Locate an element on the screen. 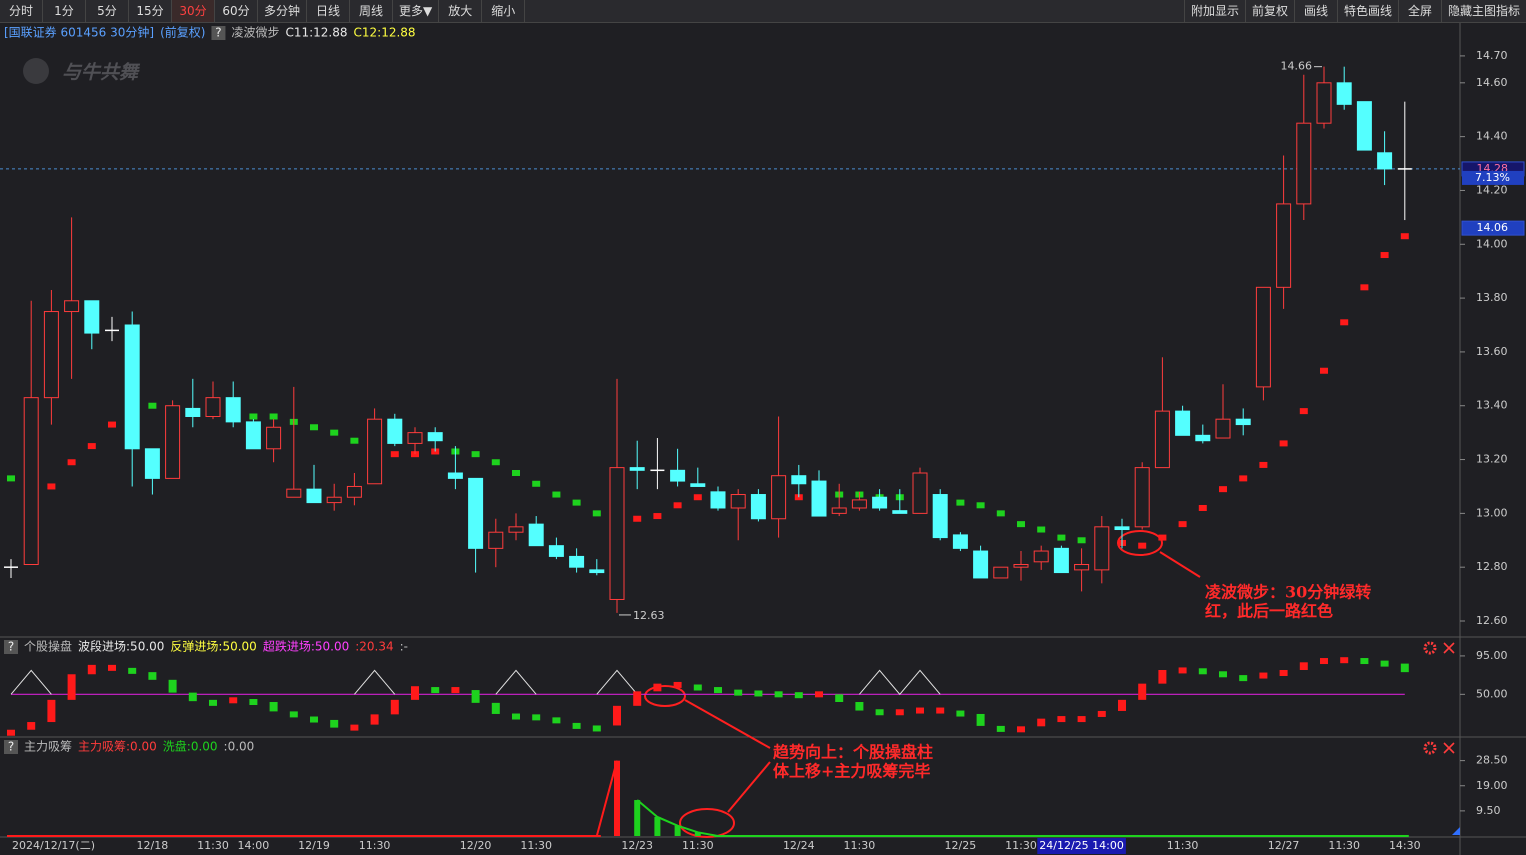  toolbar-button: 多分钟 is located at coordinates (283, 11).